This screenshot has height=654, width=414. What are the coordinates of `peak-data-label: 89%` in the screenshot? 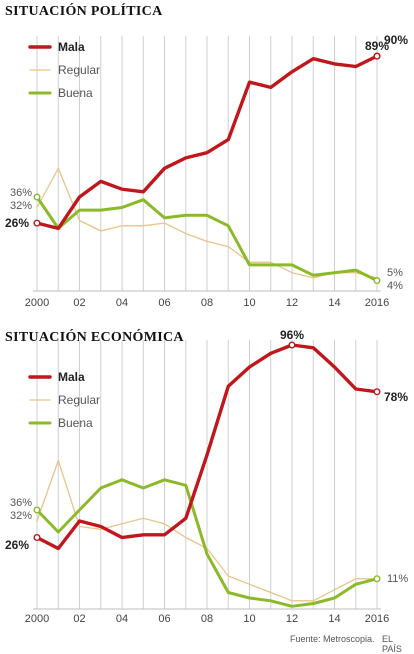 It's located at (377, 46).